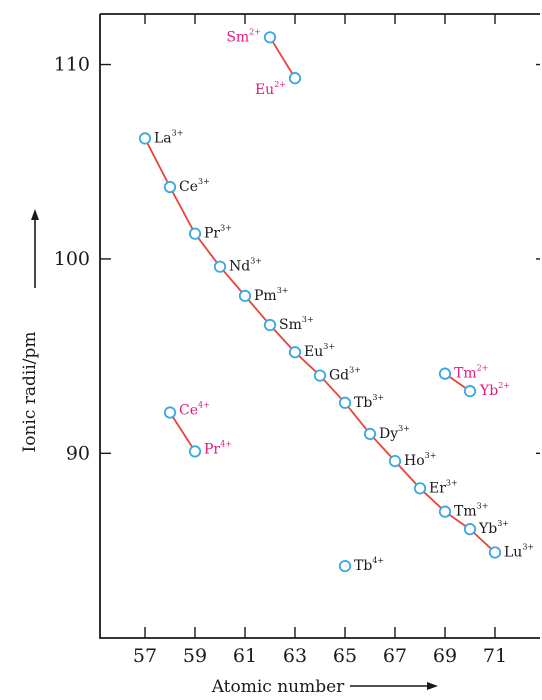 Image resolution: width=542 pixels, height=700 pixels. What do you see at coordinates (443, 487) in the screenshot?
I see `point-label: Er3+` at bounding box center [443, 487].